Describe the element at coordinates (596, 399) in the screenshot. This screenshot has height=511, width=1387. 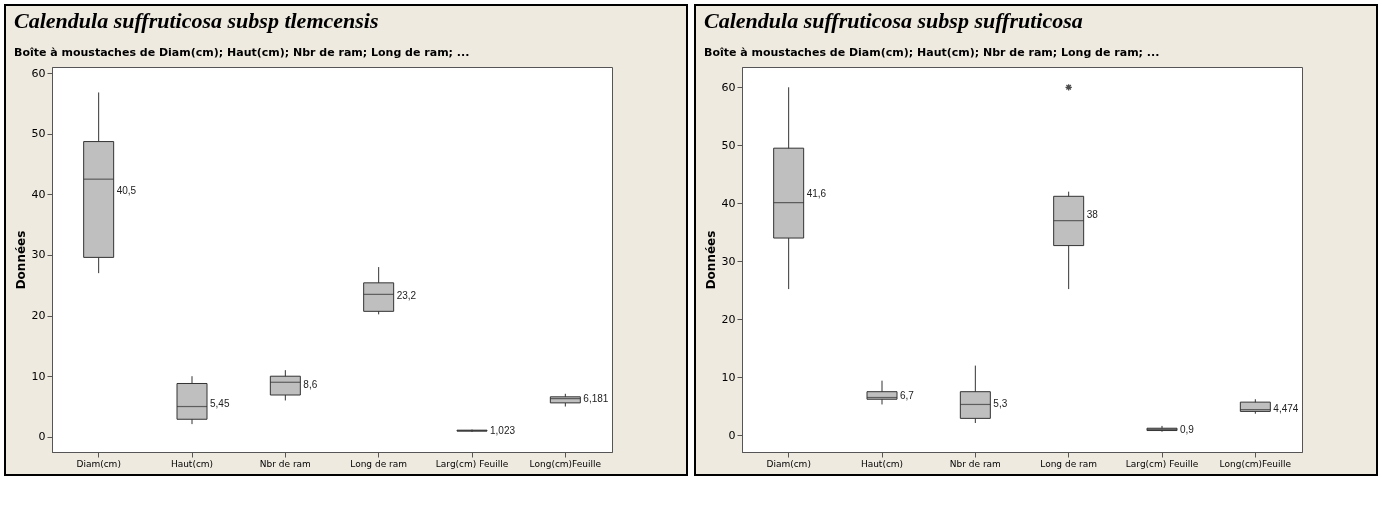
I see `annotation: 6,181` at that location.